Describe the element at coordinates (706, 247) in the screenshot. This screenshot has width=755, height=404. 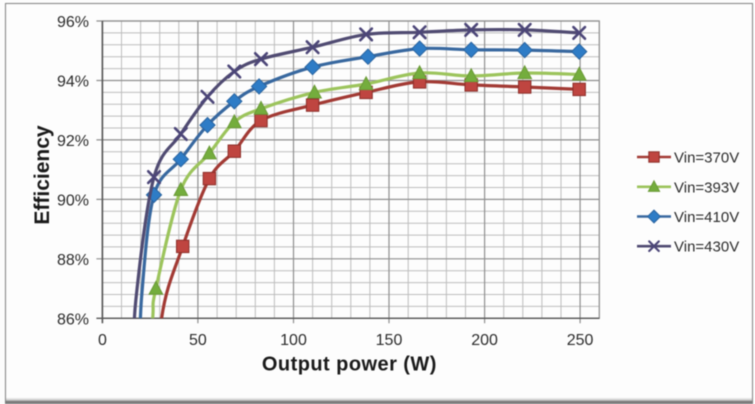
I see `svg-text: Vin=430V` at that location.